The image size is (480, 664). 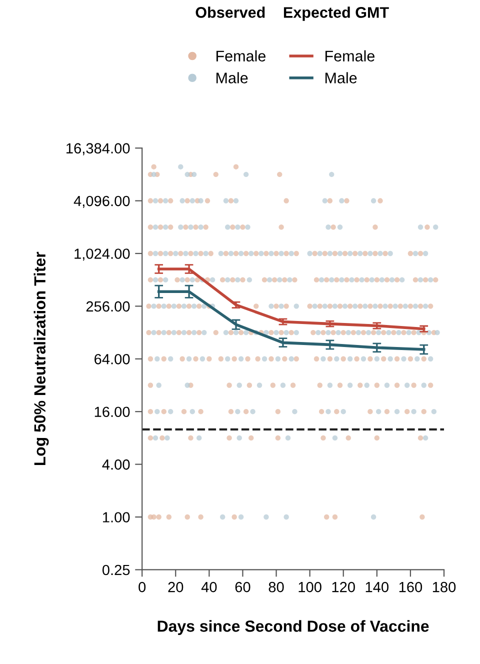 I want to click on x-axis-title: Days since Second Dose of Vaccine, so click(x=293, y=627).